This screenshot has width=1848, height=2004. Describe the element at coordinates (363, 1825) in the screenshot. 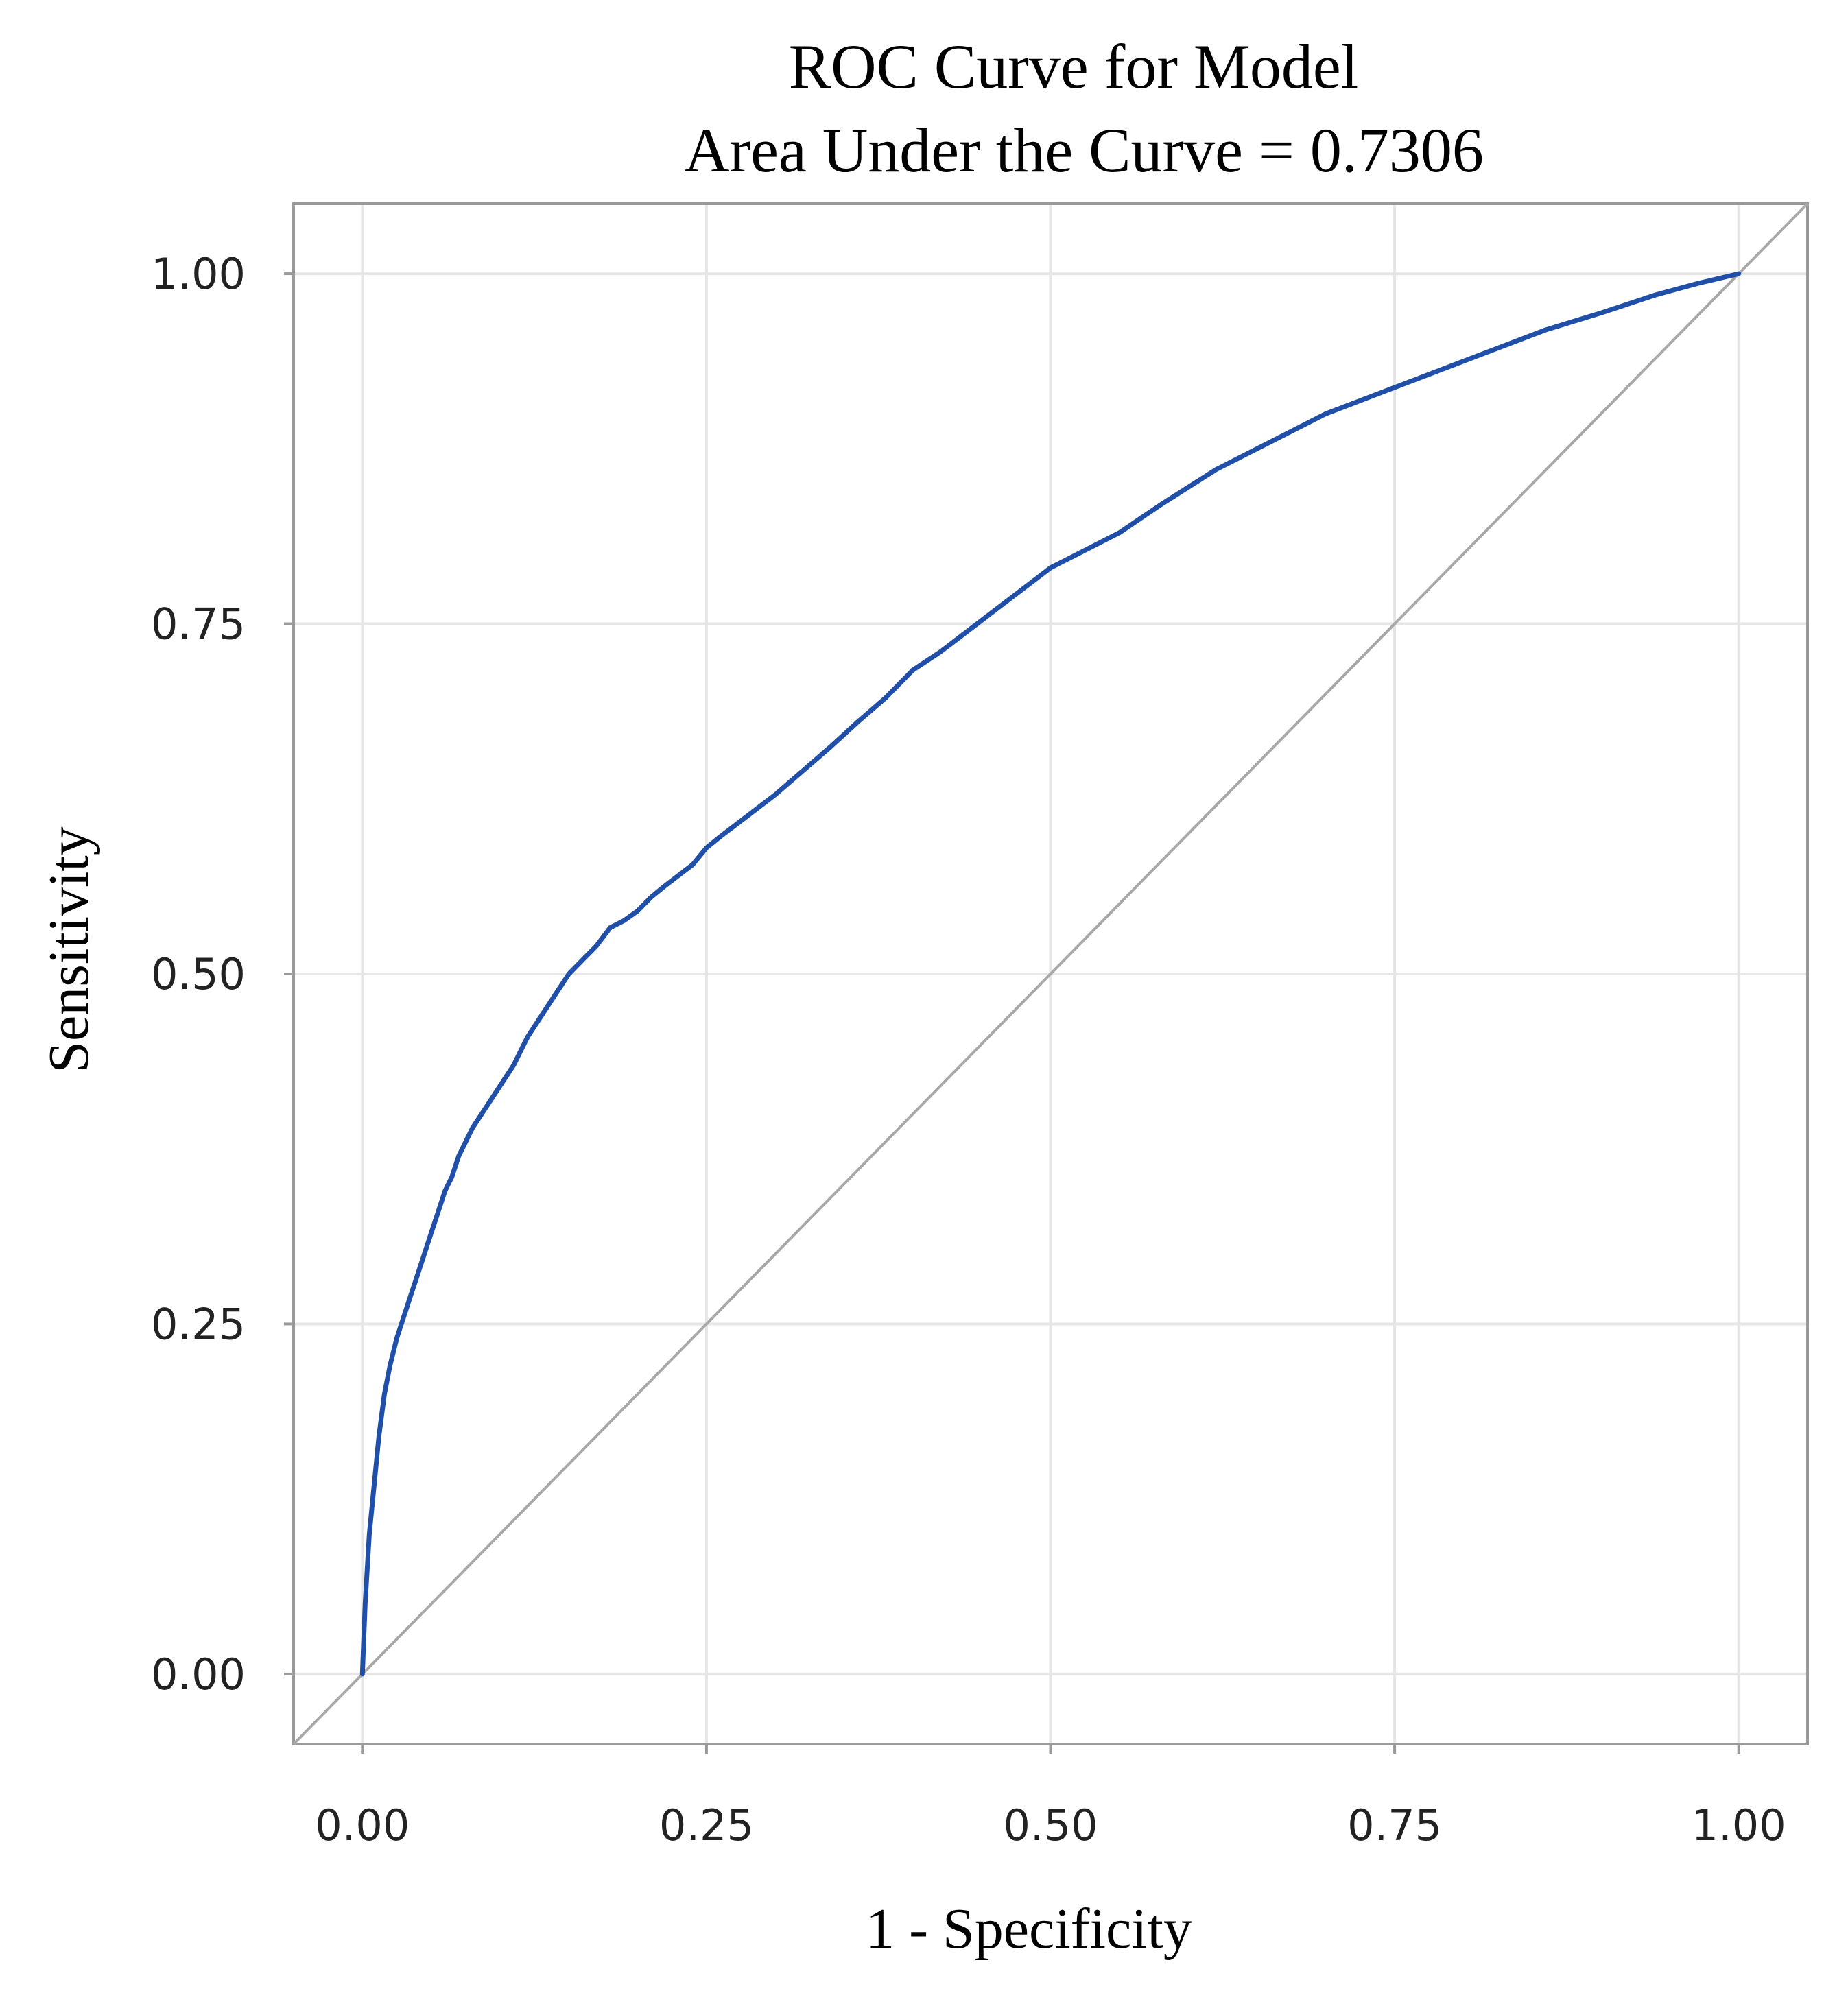

I see `x-tick-label: 0.00` at that location.